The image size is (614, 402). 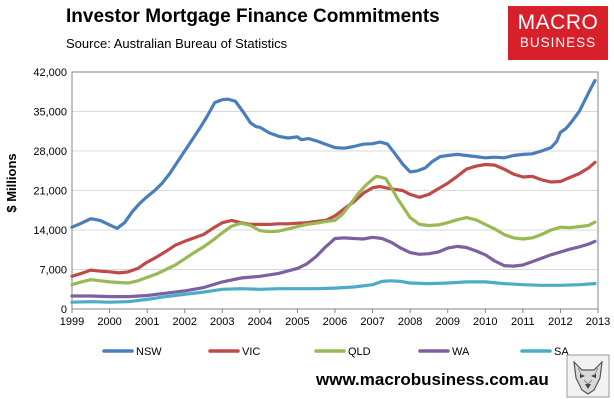 What do you see at coordinates (485, 322) in the screenshot?
I see `x-tick-label: 2010` at bounding box center [485, 322].